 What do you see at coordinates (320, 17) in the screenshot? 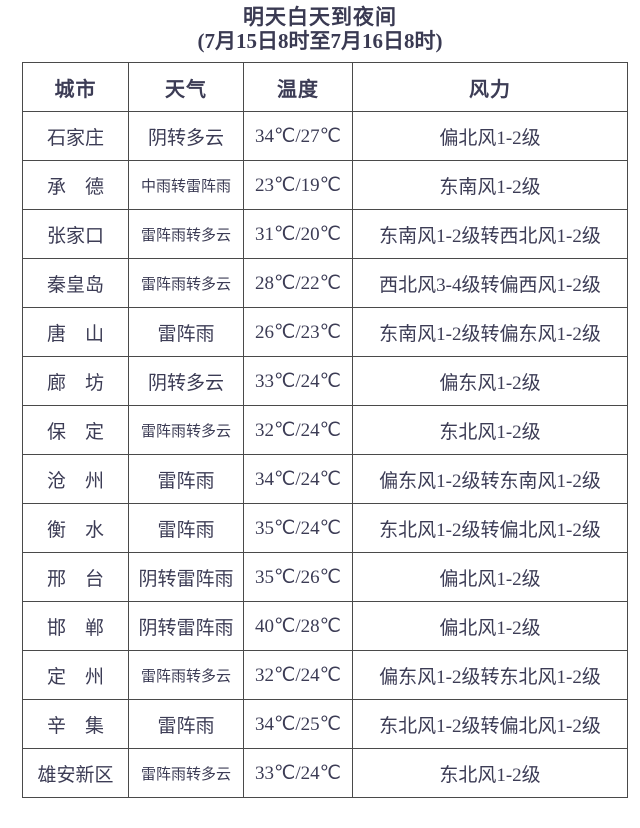
I see `title-line1: 明天白天到夜间` at bounding box center [320, 17].